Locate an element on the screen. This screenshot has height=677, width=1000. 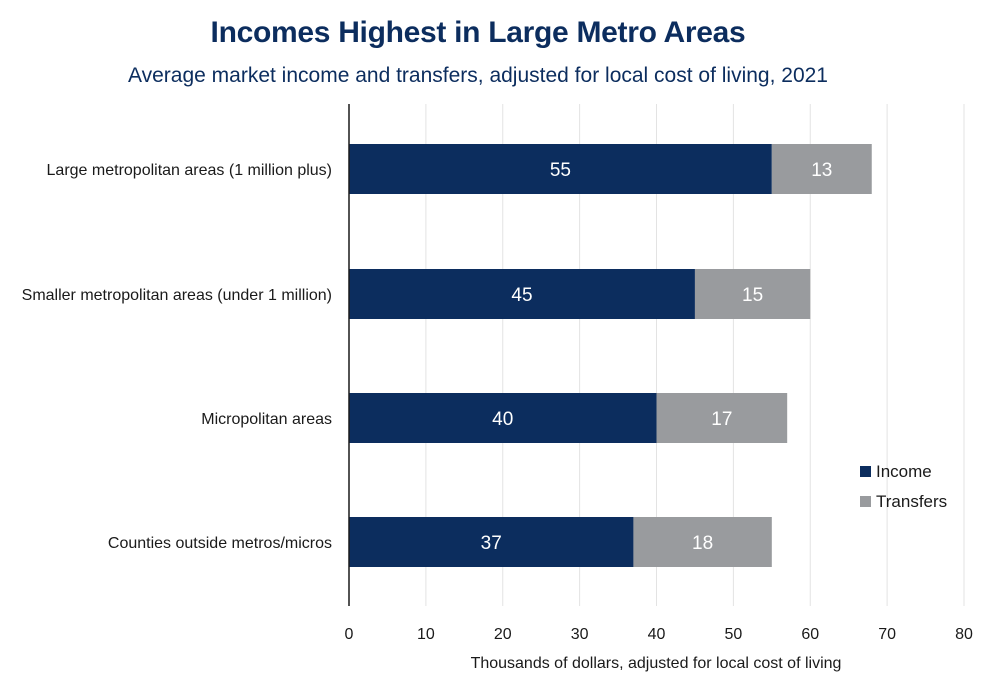
data-label-transfers: 17 is located at coordinates (721, 419).